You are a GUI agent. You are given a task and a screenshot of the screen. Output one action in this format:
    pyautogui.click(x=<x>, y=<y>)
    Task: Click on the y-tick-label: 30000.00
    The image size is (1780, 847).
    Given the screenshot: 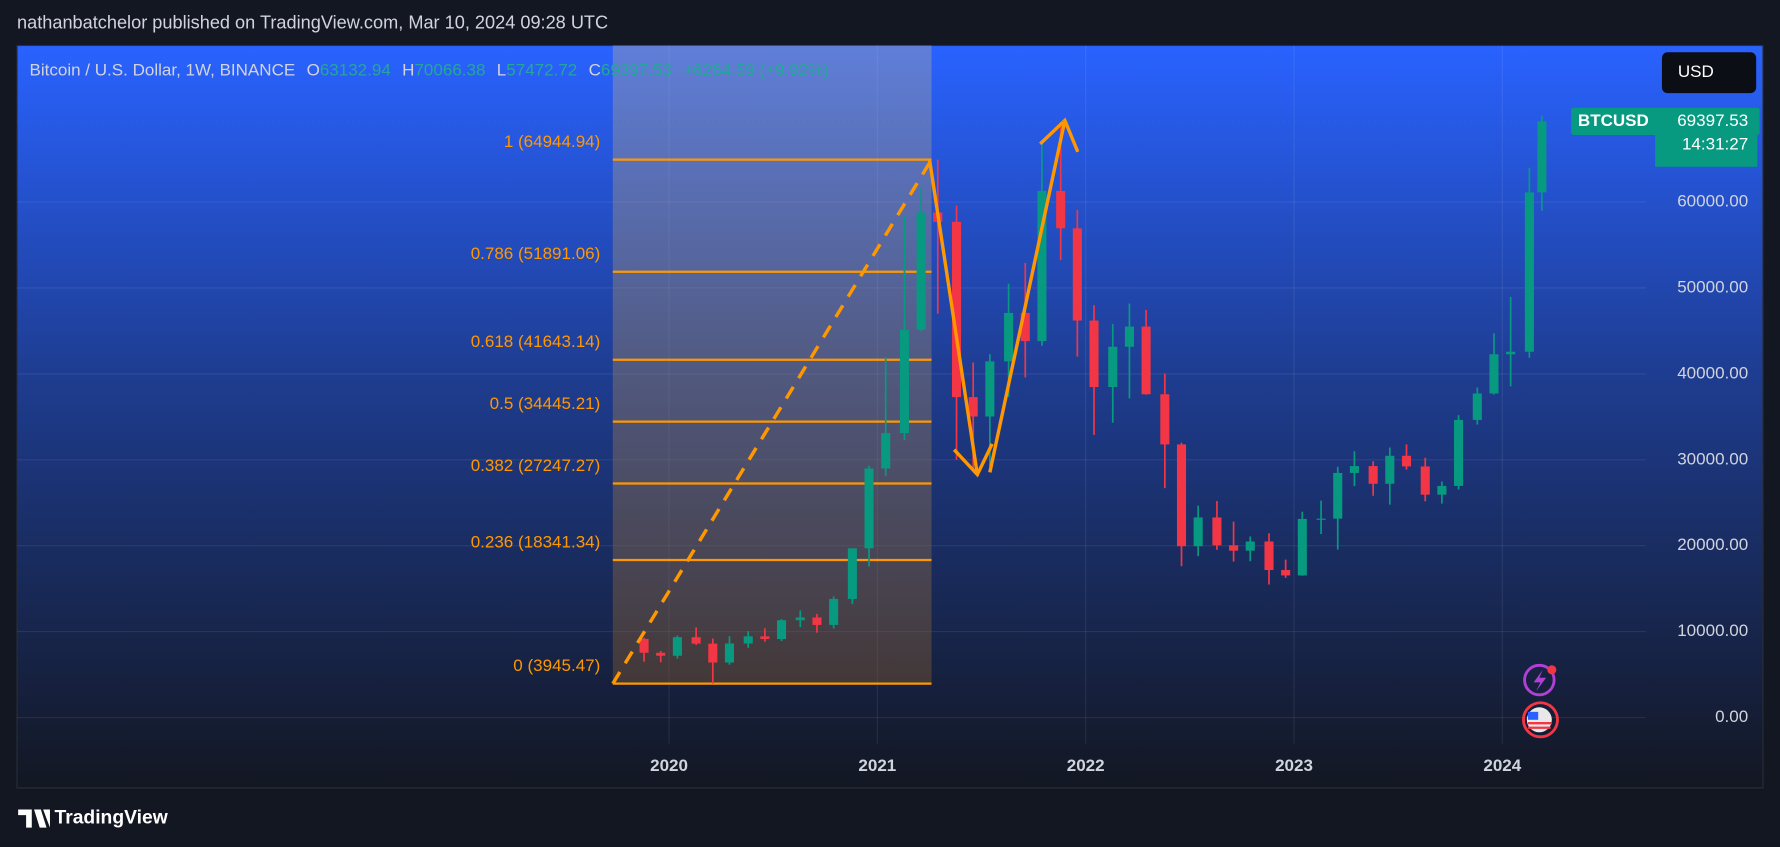 What is the action you would take?
    pyautogui.click(x=1712, y=458)
    